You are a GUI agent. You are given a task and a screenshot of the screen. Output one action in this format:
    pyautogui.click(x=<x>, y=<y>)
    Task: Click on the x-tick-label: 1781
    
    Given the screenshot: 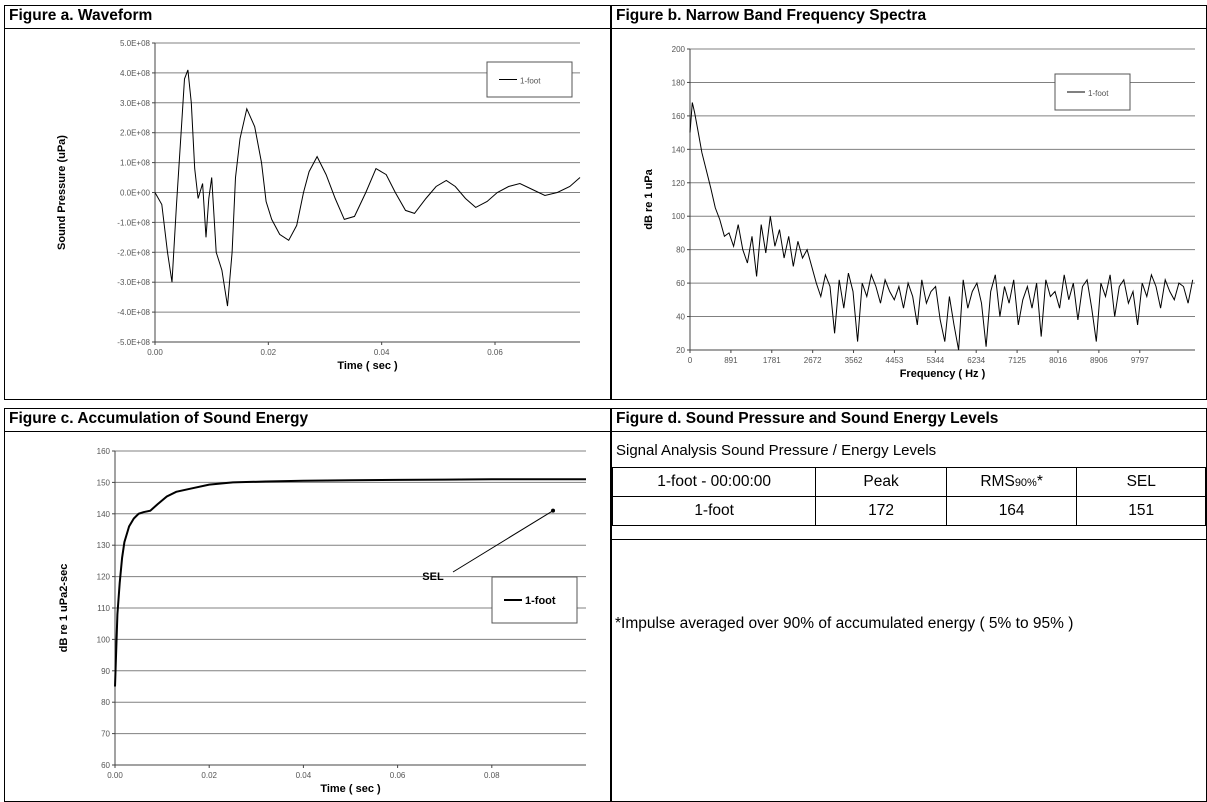 What is the action you would take?
    pyautogui.click(x=772, y=360)
    